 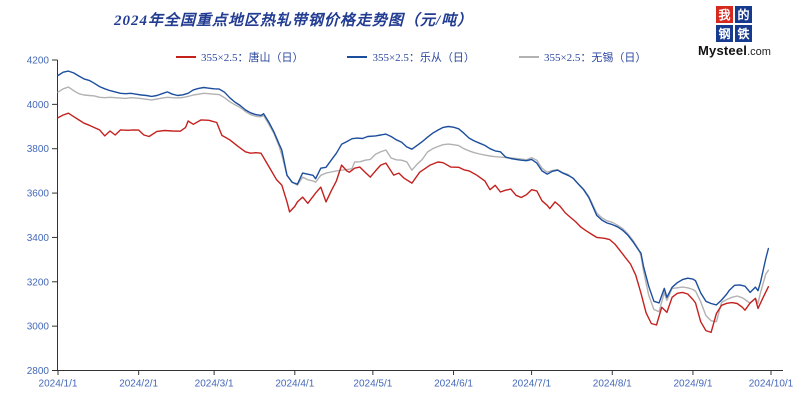 I want to click on mysteel-logo-cell: 我, so click(x=724, y=14).